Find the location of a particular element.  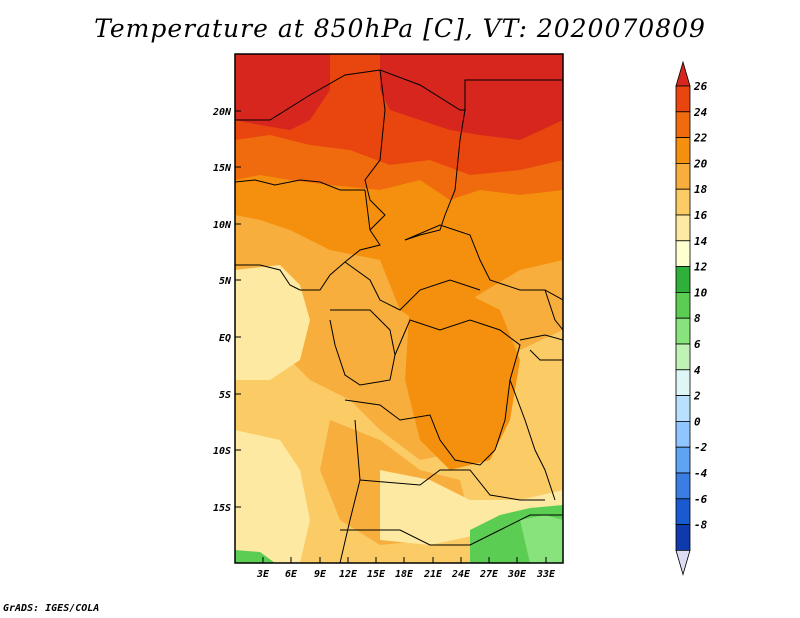

colorbar-label: 14 is located at coordinates (701, 241).